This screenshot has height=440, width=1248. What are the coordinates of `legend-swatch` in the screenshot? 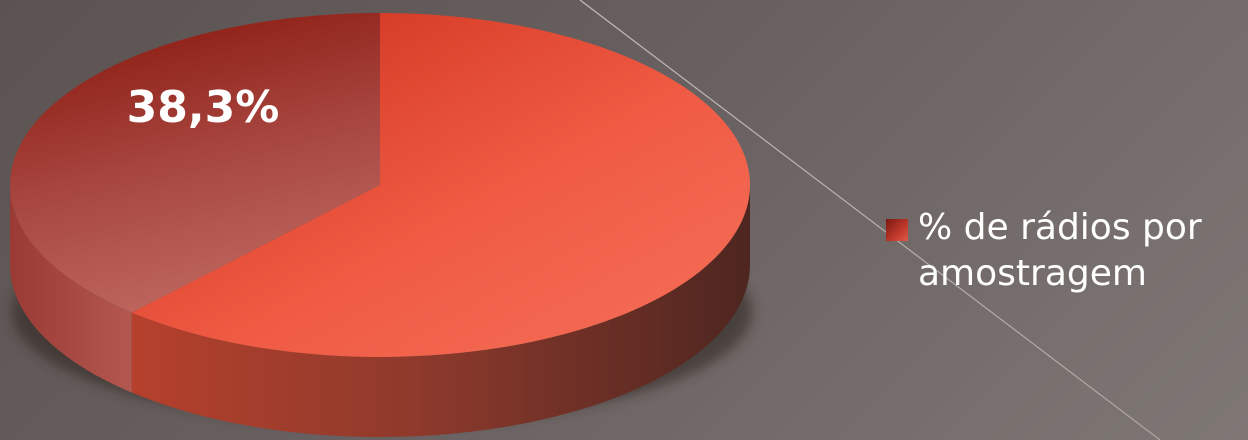 It's located at (897, 230).